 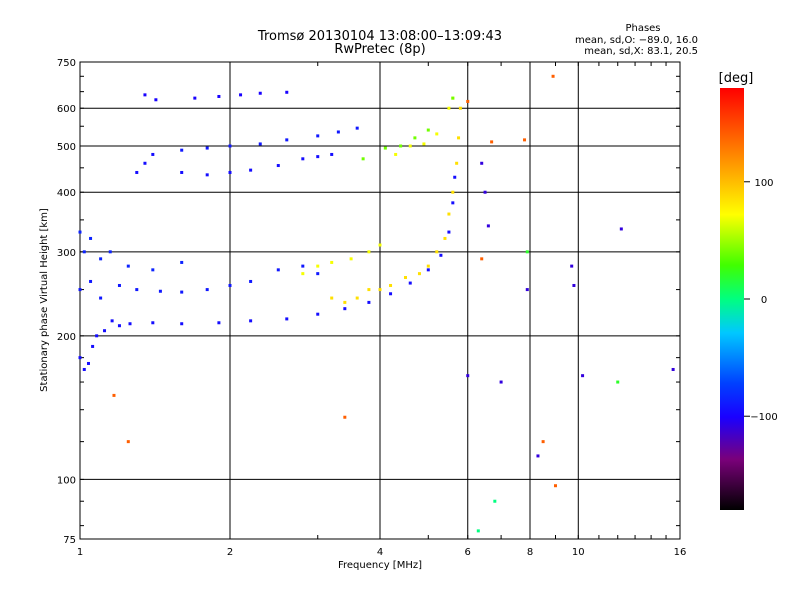 What do you see at coordinates (578, 552) in the screenshot?
I see `x-tick-label: 10` at bounding box center [578, 552].